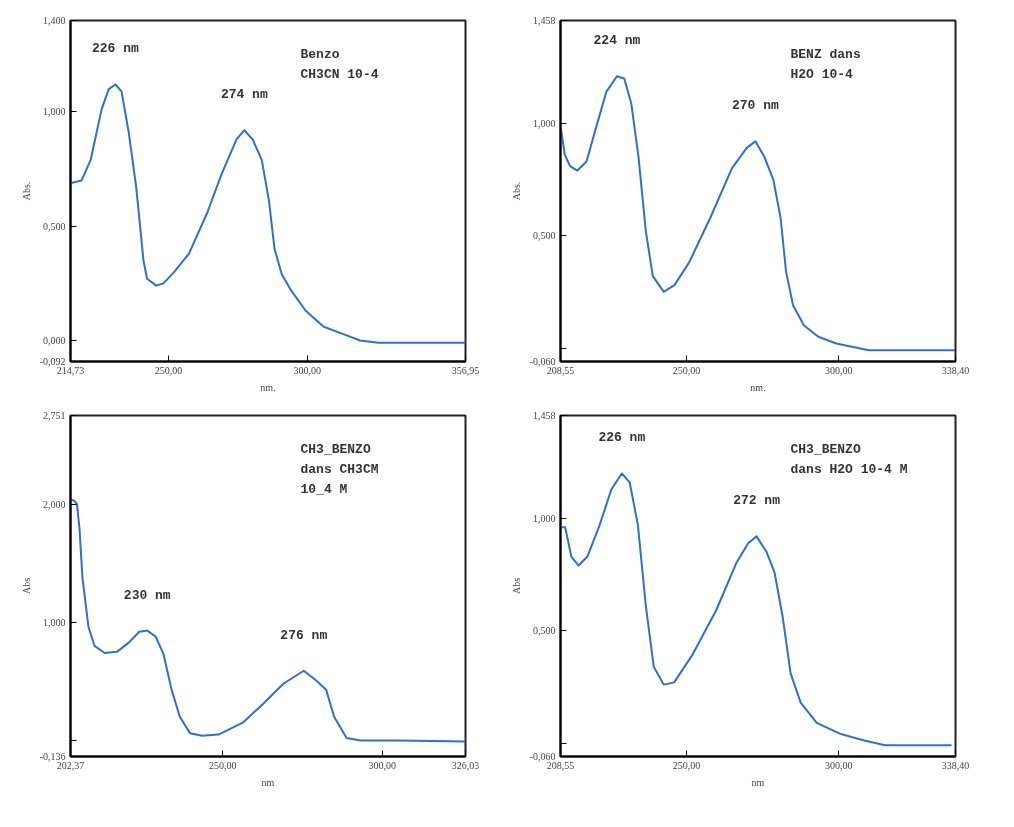 This screenshot has width=1014, height=827. Describe the element at coordinates (147, 595) in the screenshot. I see `annotation: 230 nm` at that location.